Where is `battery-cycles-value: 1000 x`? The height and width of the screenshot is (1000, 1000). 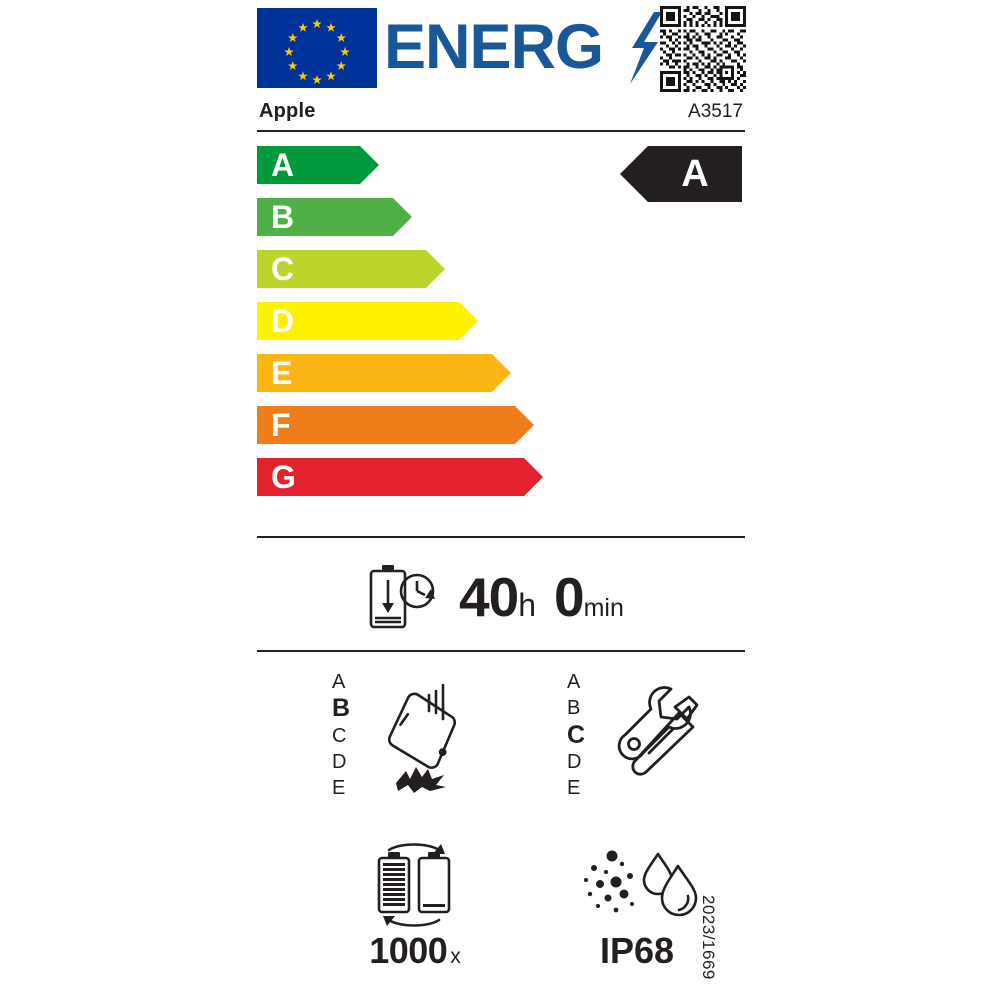
battery-cycles-value: 1000 x is located at coordinates (415, 951).